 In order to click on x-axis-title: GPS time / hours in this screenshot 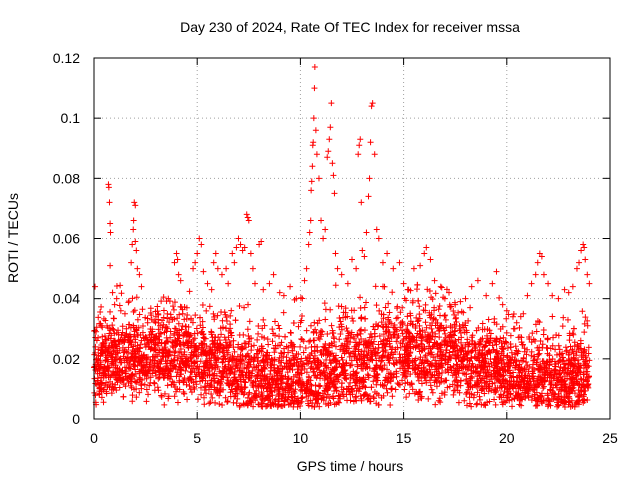, I will do `click(350, 466)`.